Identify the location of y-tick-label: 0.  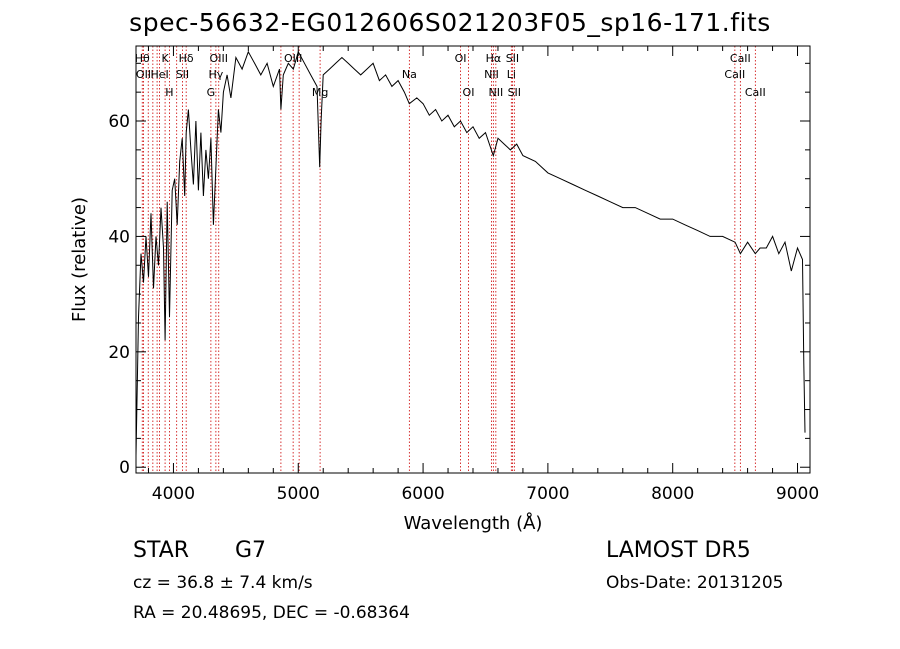
(124, 468).